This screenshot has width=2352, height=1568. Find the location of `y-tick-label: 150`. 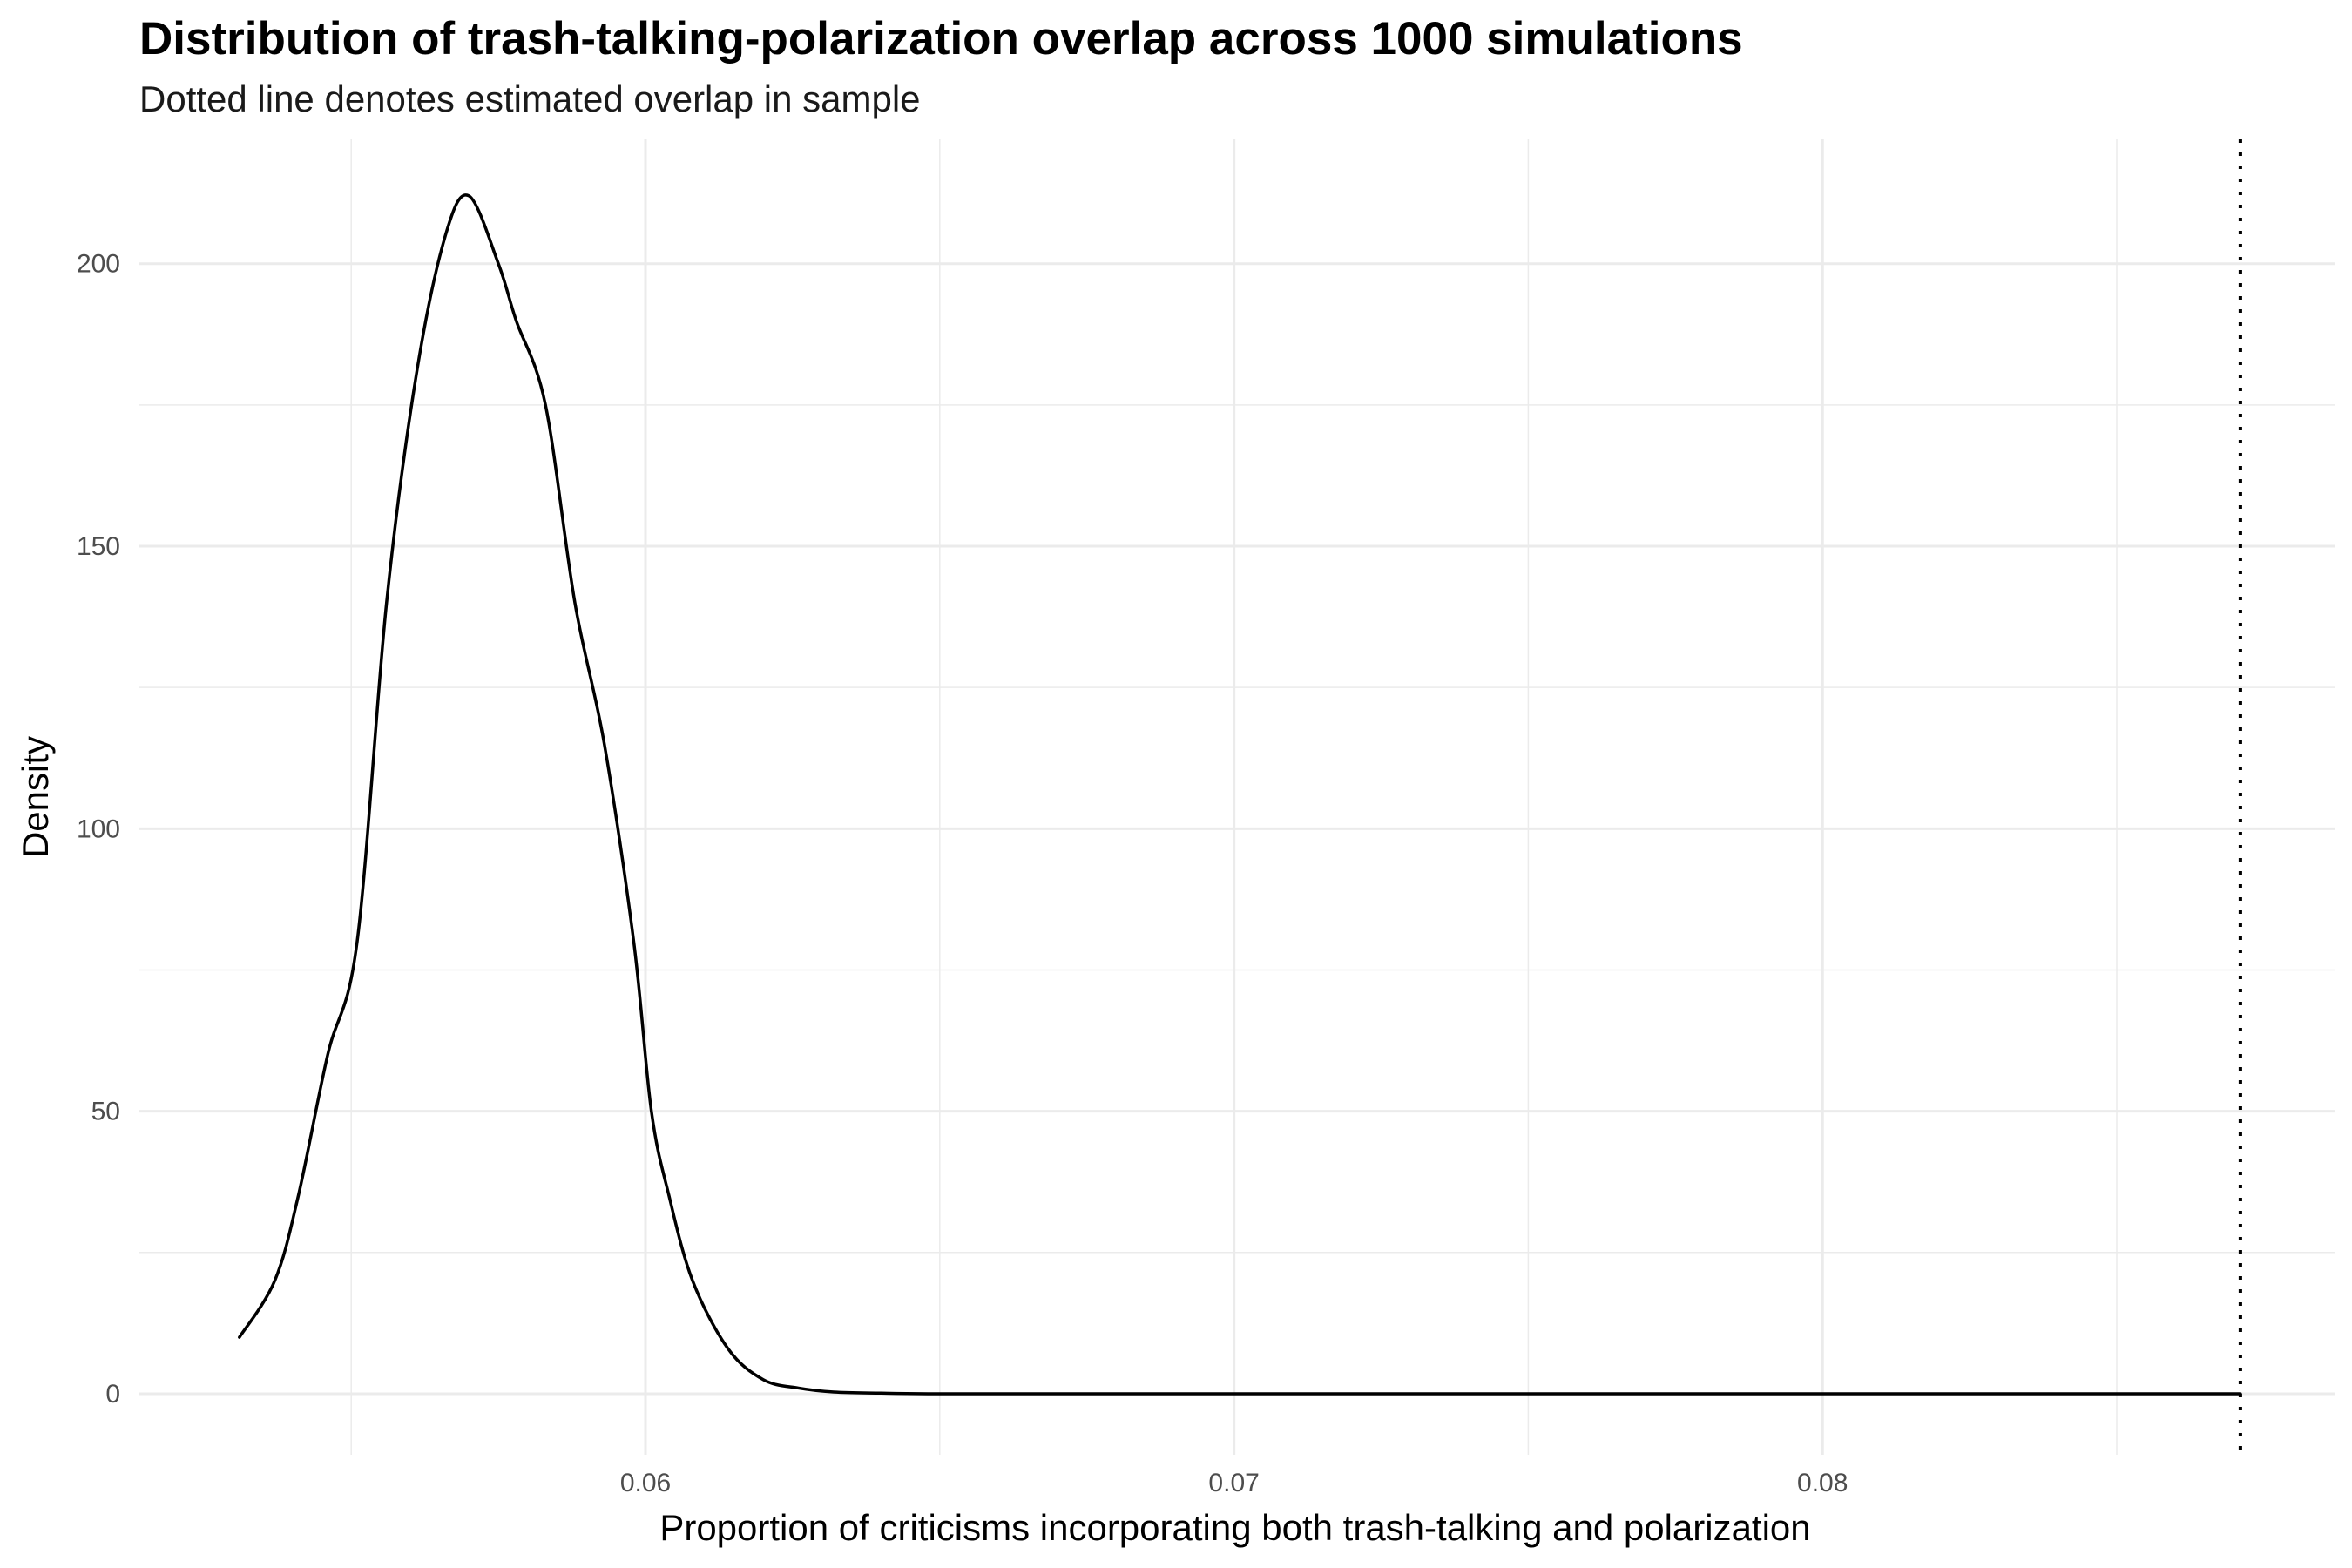

y-tick-label: 150 is located at coordinates (98, 546).